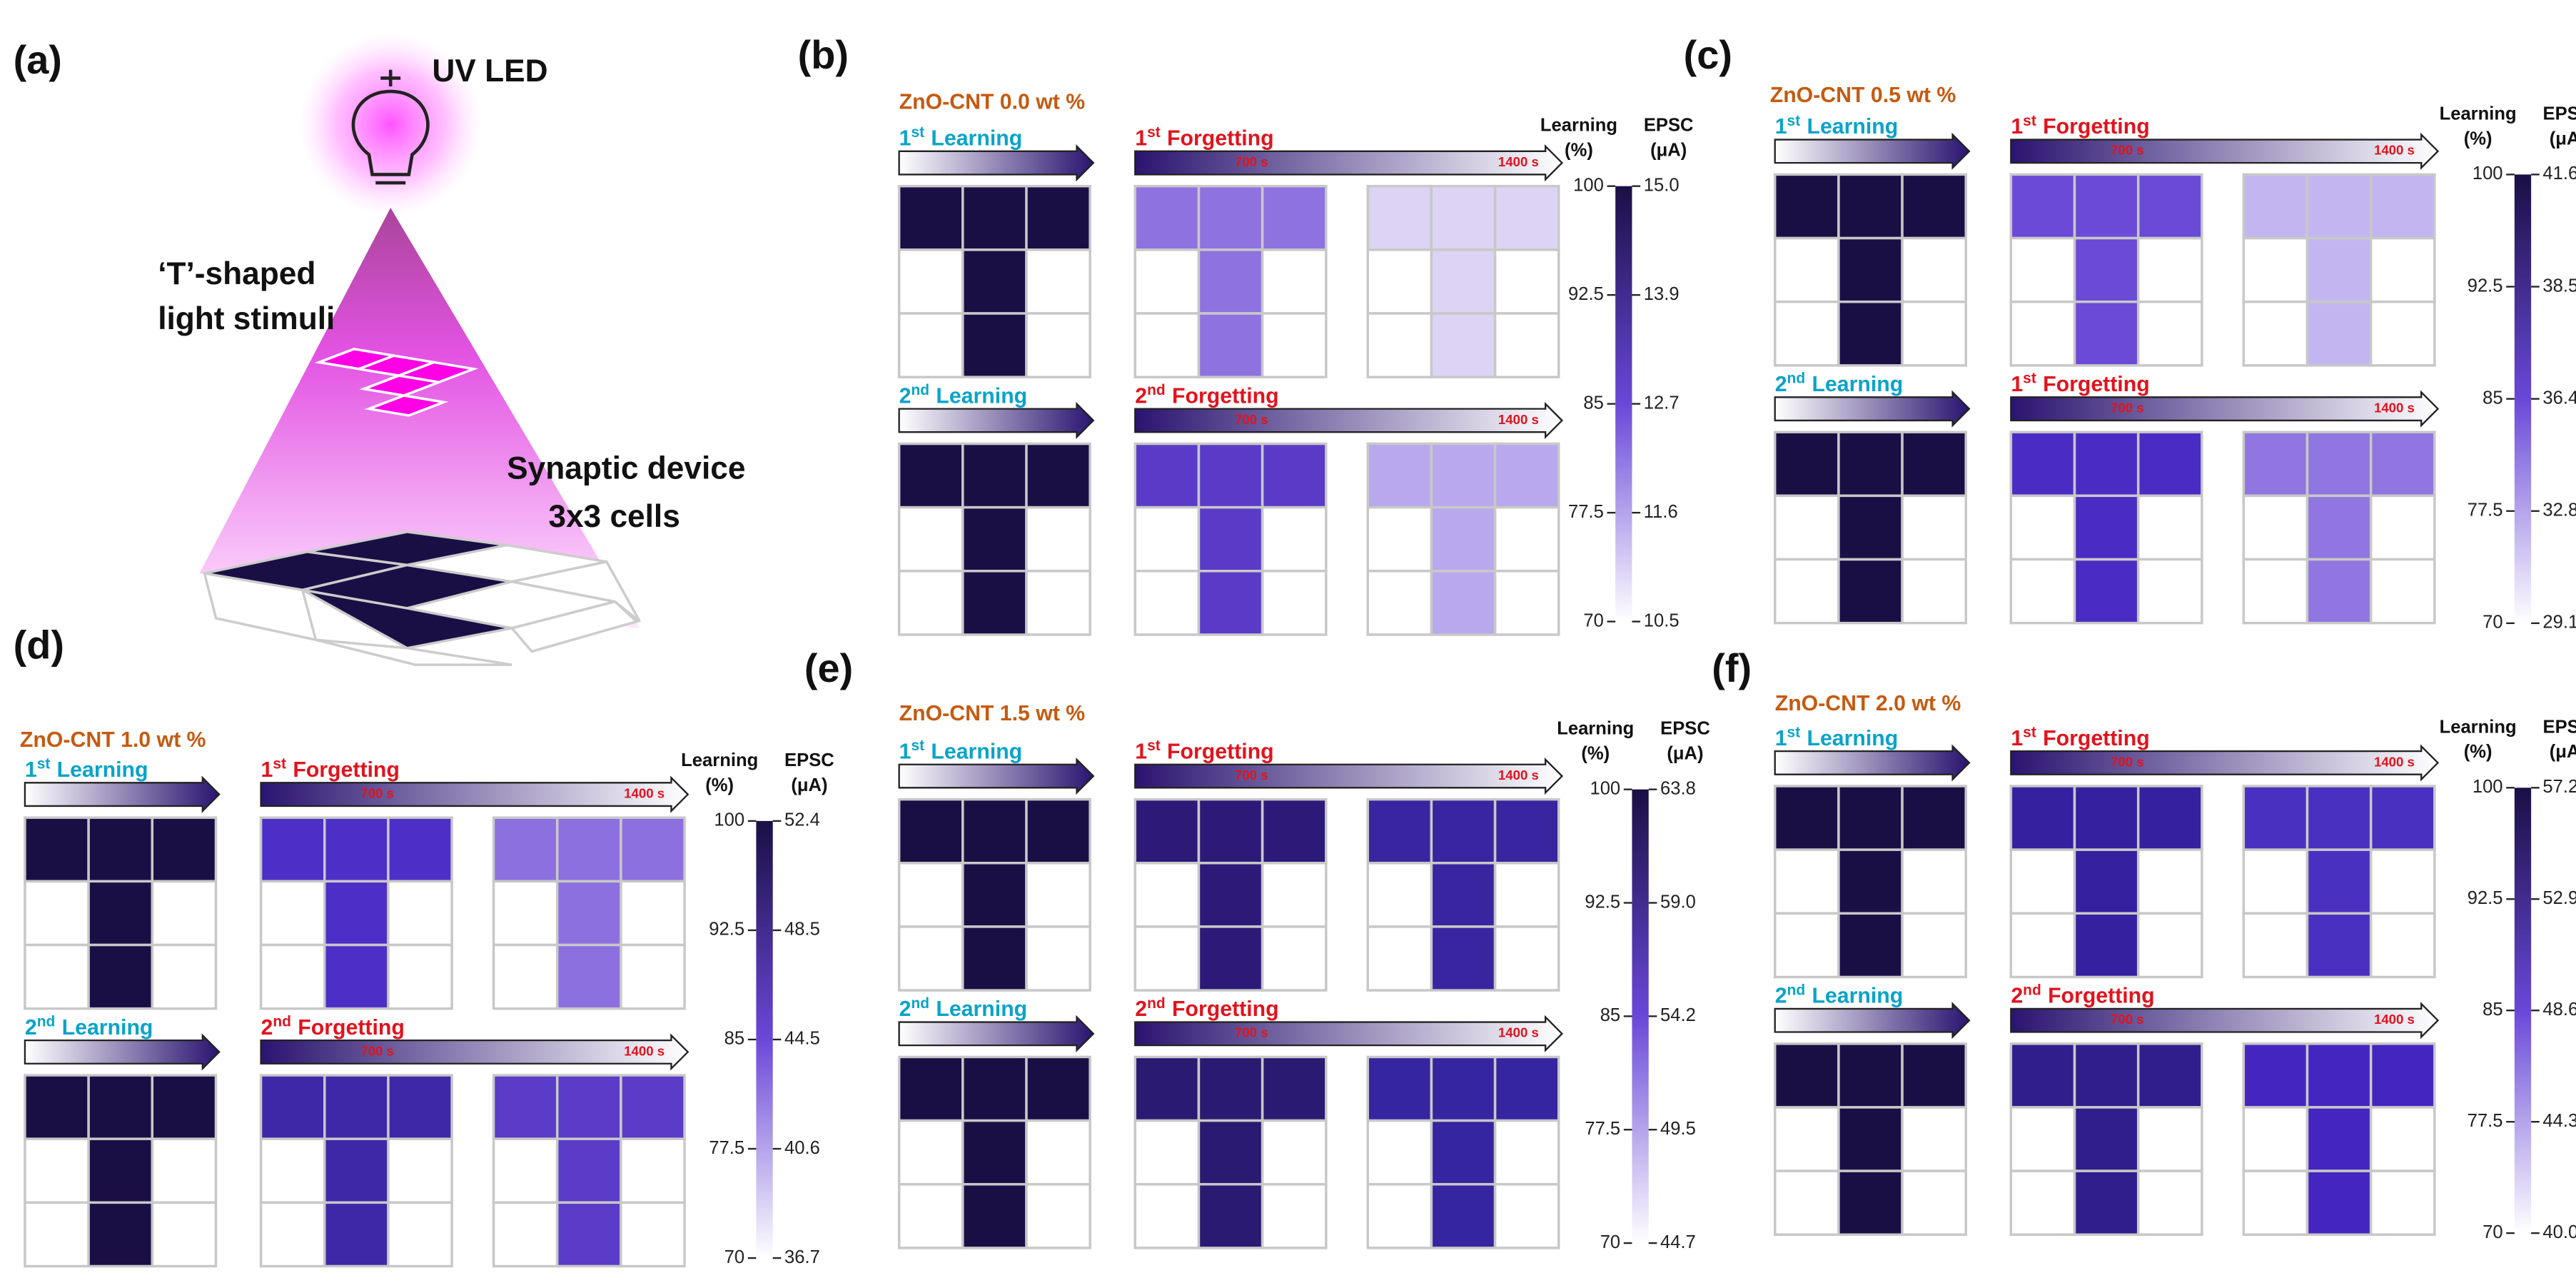 The image size is (2576, 1278). Describe the element at coordinates (2478, 752) in the screenshot. I see `colorbar-title: (%)` at that location.